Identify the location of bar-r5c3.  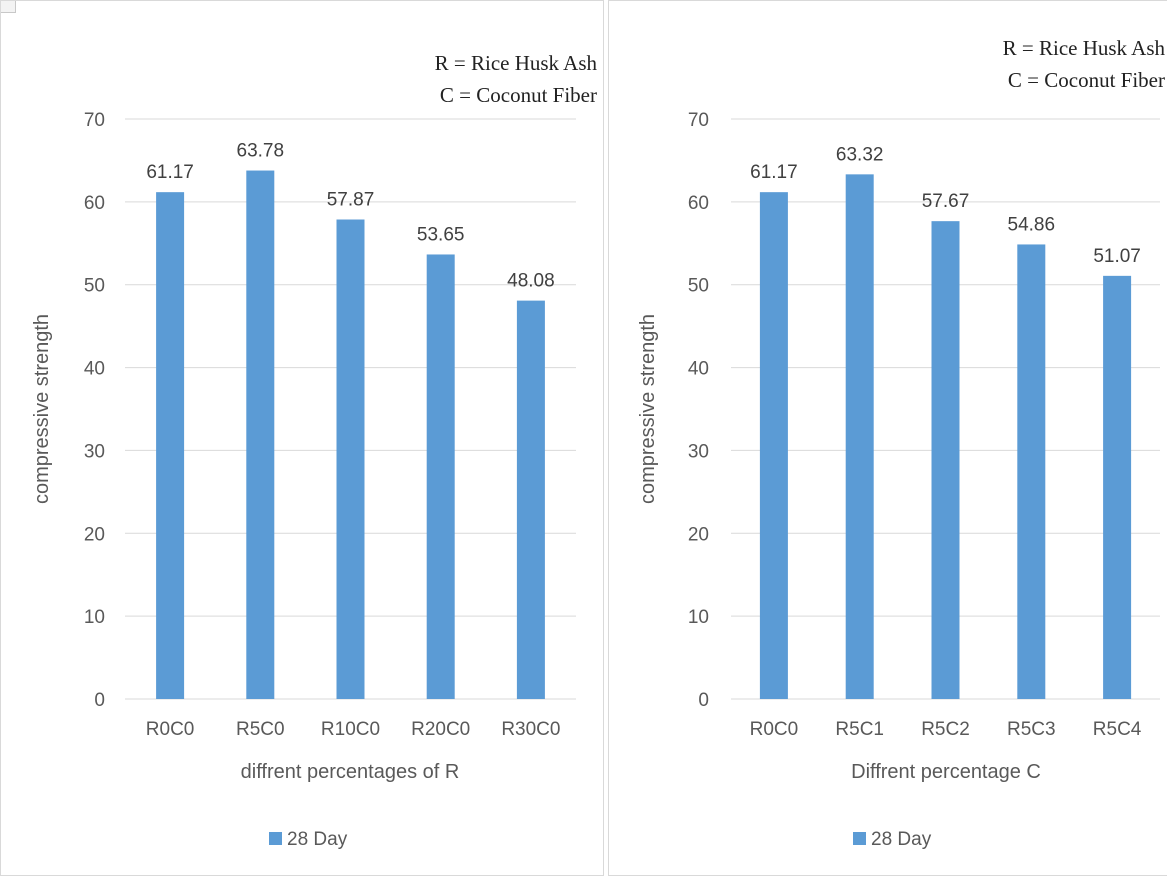
(1031, 471).